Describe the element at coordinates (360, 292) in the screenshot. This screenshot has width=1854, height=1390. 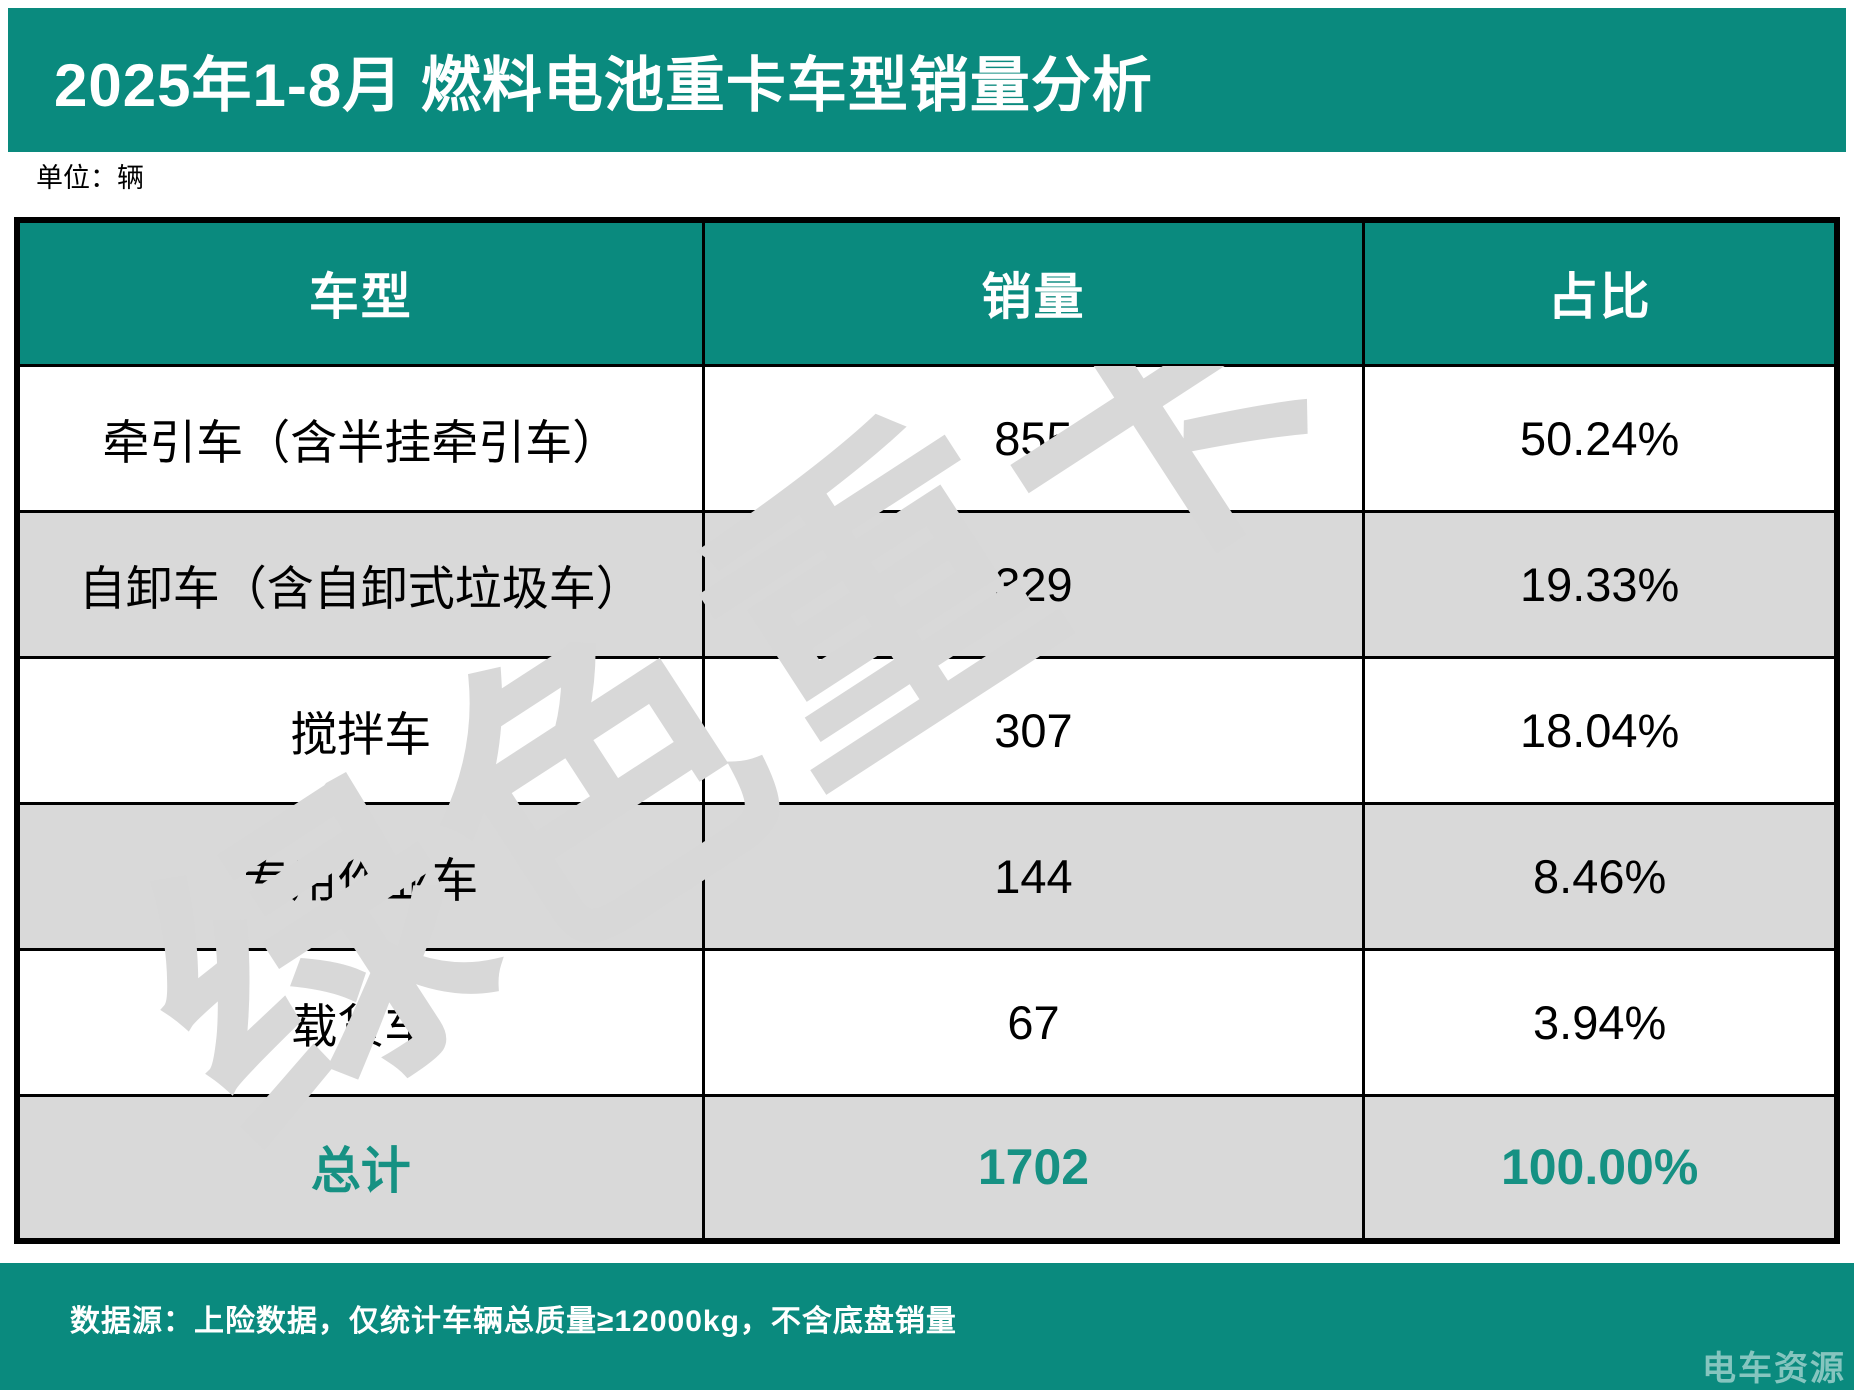
I see `col-header-model: 车型` at that location.